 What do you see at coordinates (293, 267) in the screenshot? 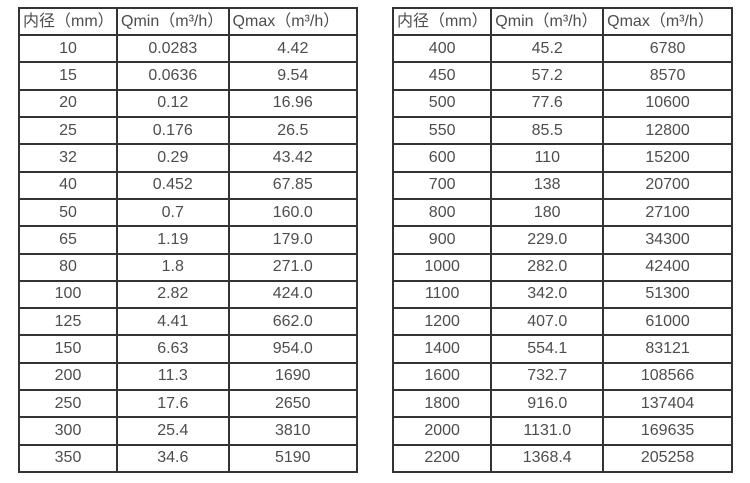
I see `table-cell: 271.0` at bounding box center [293, 267].